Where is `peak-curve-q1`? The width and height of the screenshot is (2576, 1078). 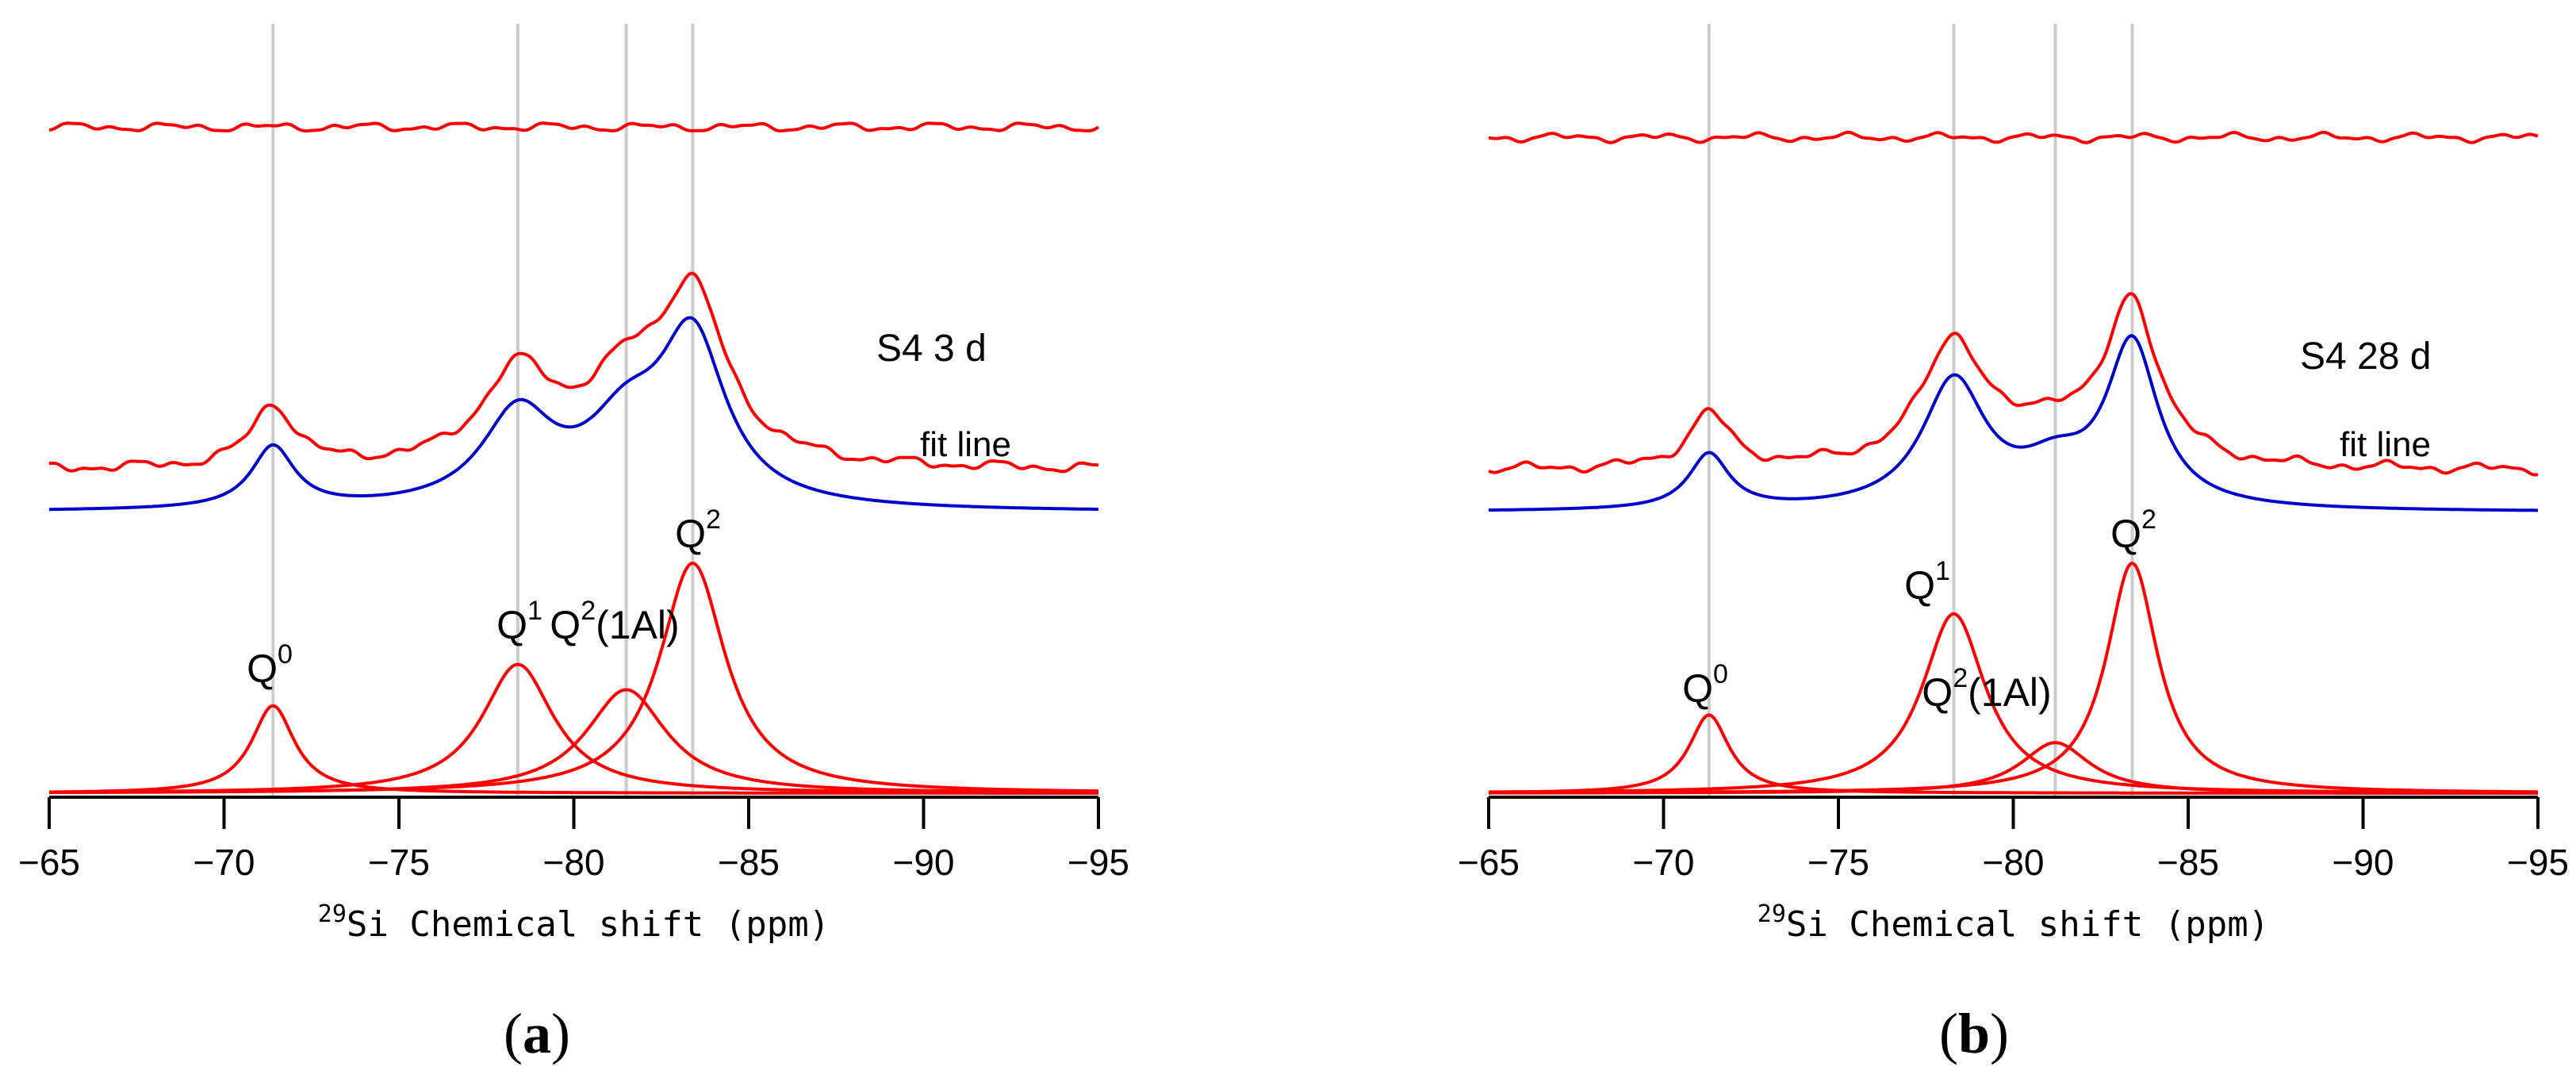 peak-curve-q1 is located at coordinates (574, 728).